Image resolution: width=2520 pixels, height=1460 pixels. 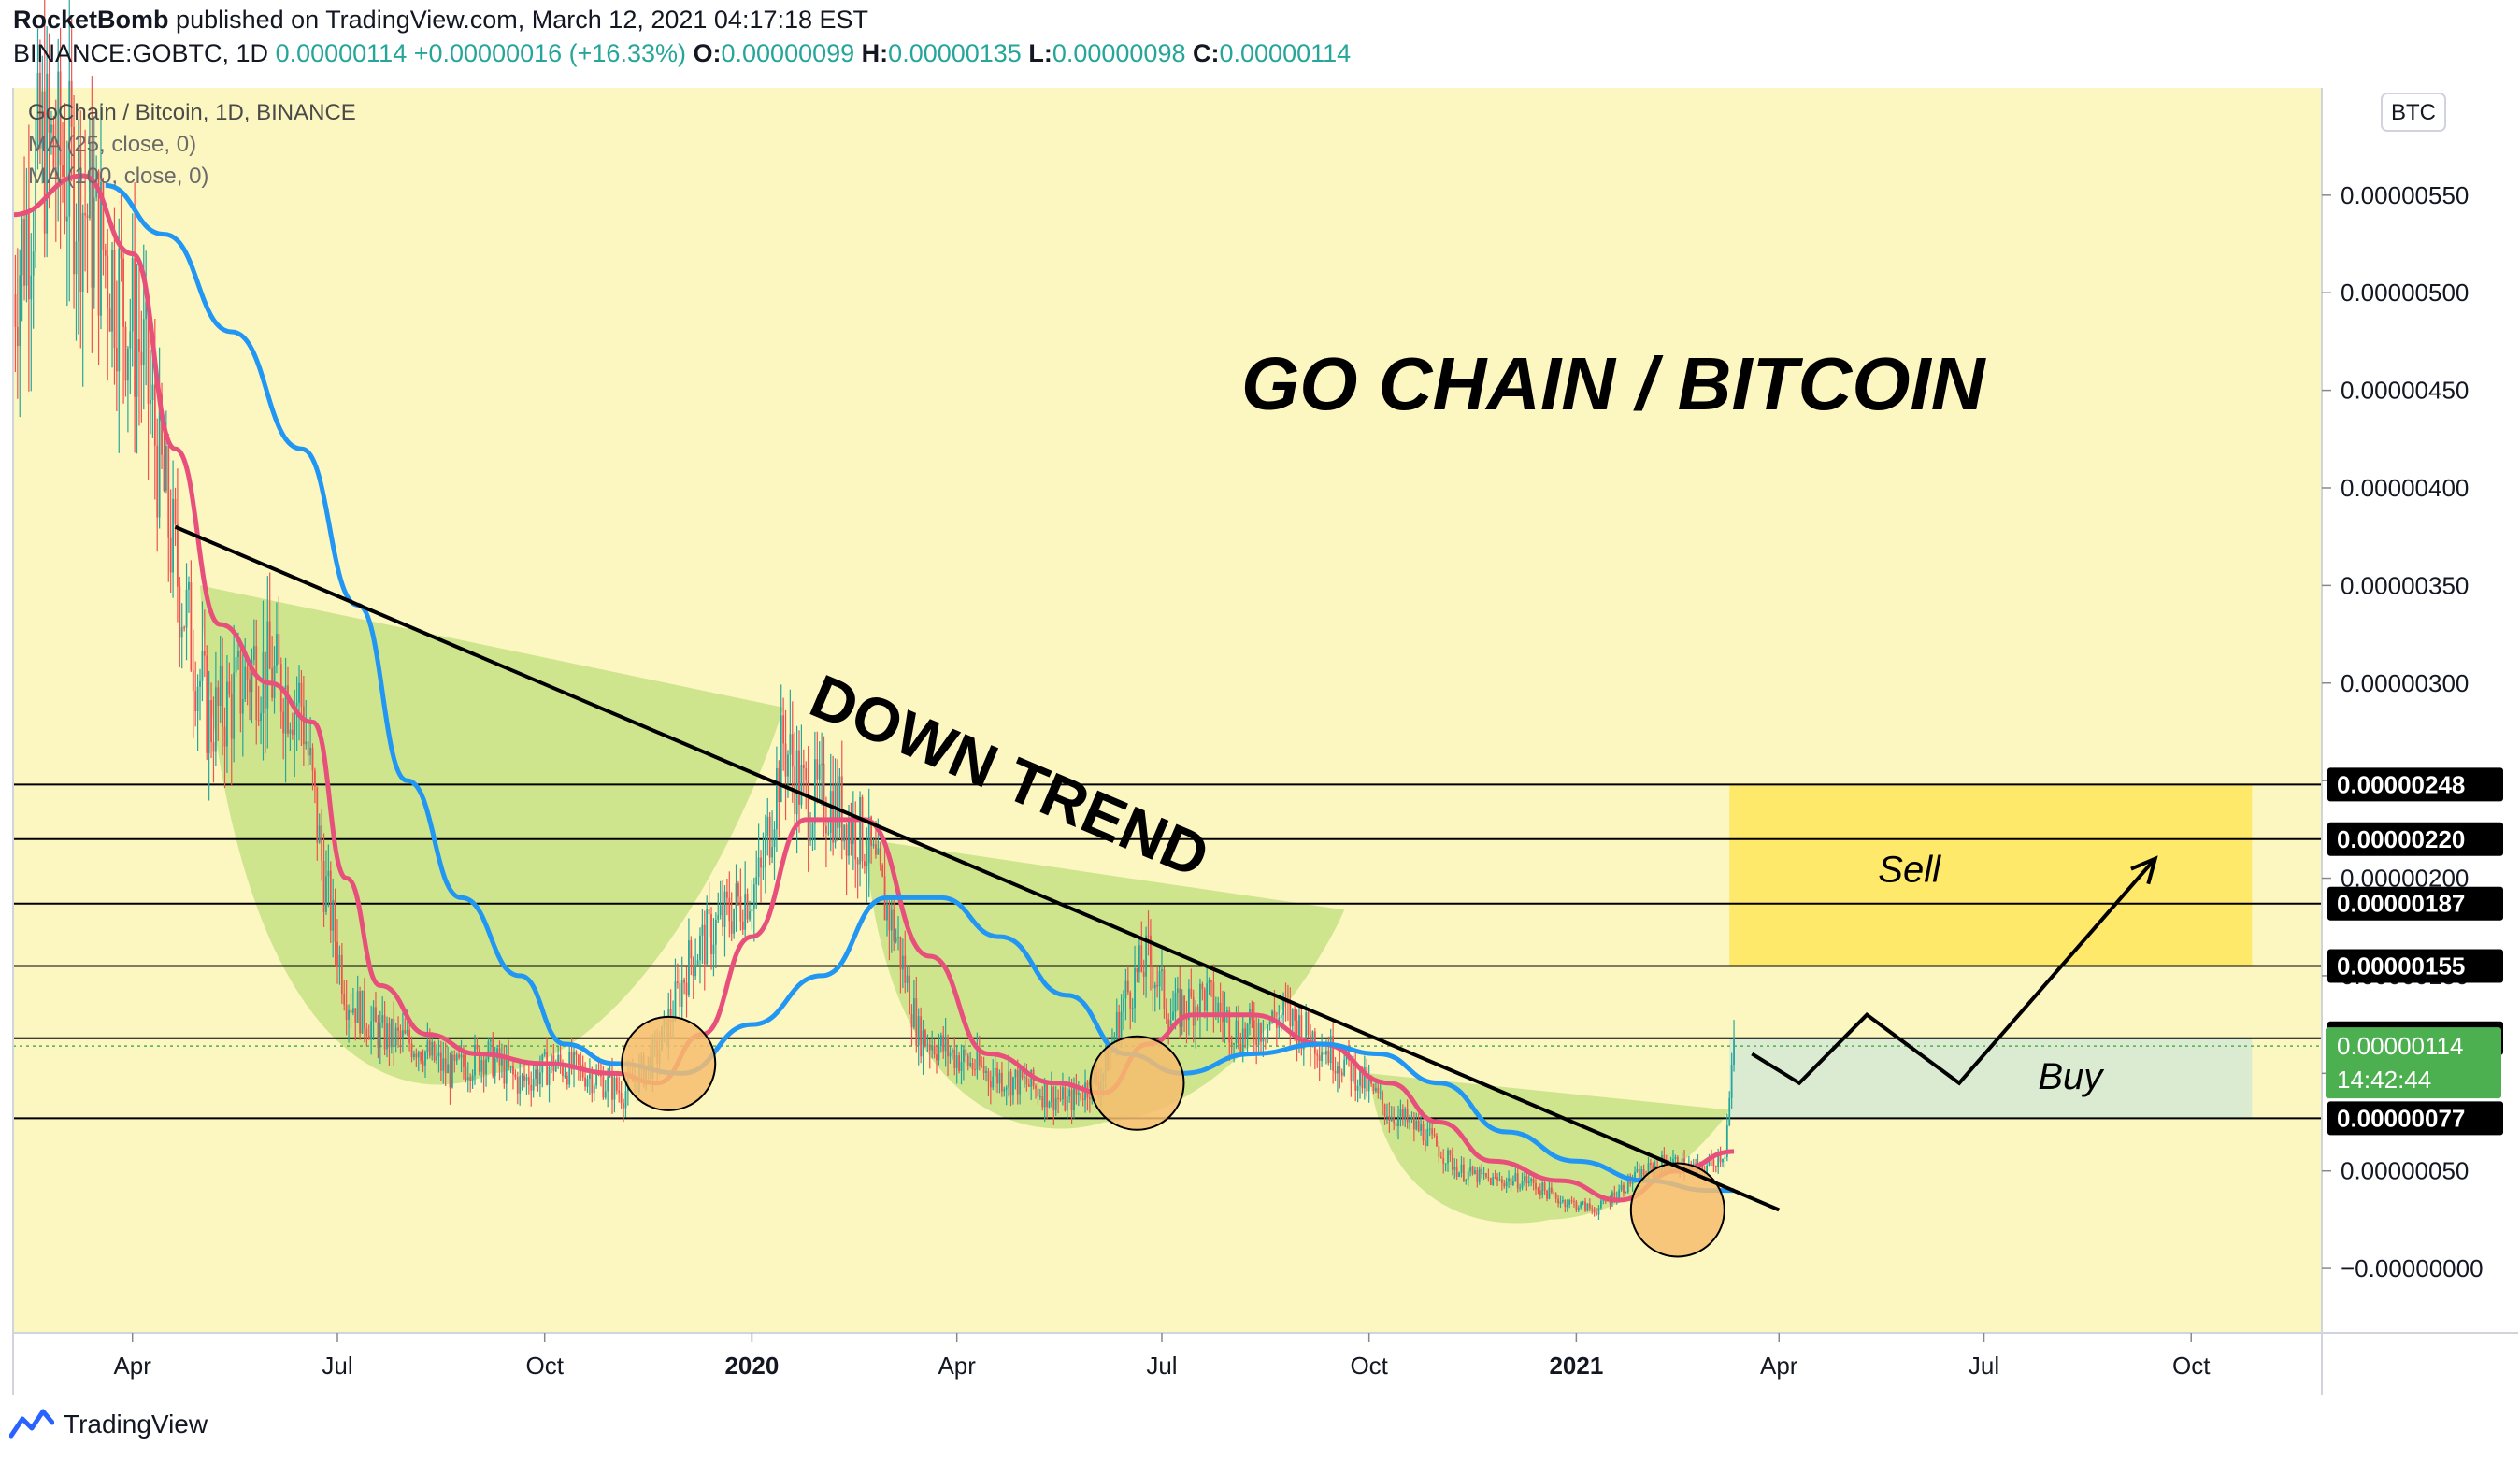 I want to click on level-price-tag-label: 0.00000220, so click(x=2401, y=839).